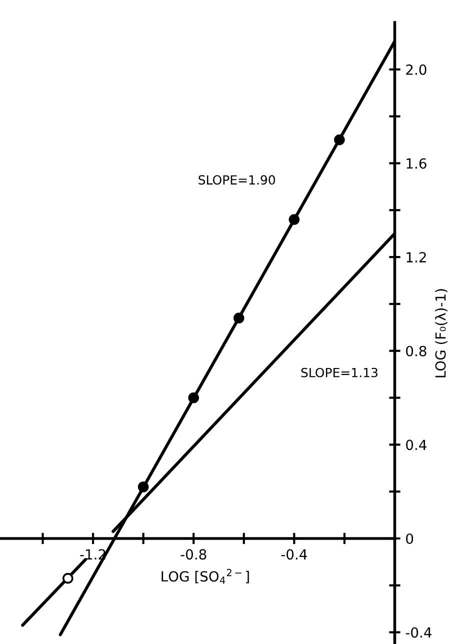 The image size is (459, 644). Describe the element at coordinates (339, 373) in the screenshot. I see `annotation: SLOPE=1.13` at that location.